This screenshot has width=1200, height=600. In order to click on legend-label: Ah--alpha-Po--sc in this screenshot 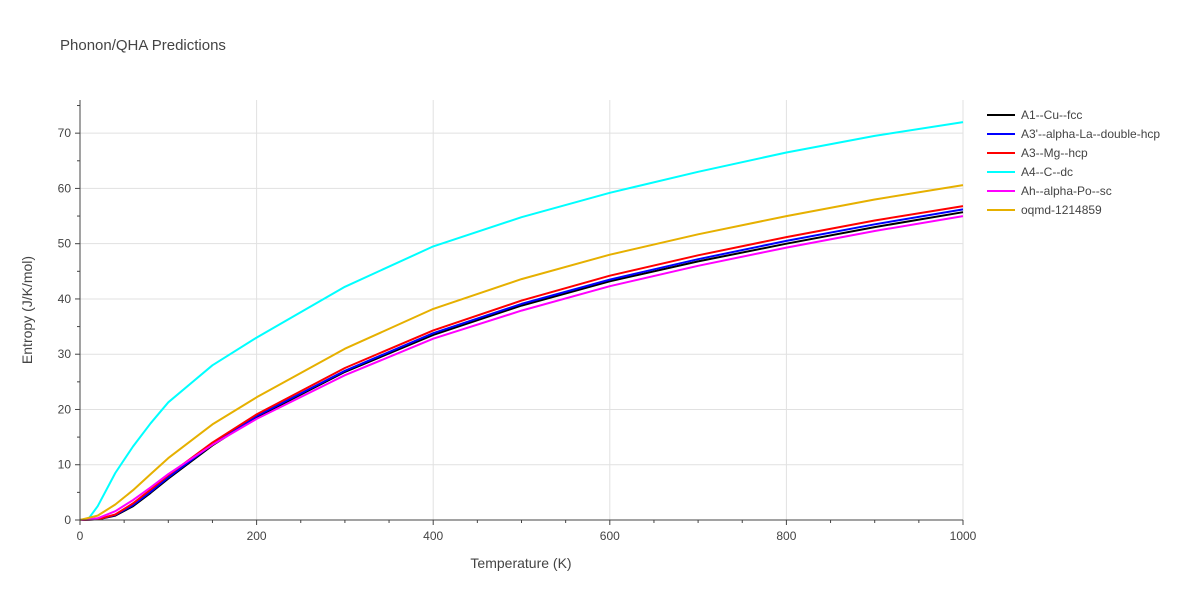, I will do `click(1066, 191)`.